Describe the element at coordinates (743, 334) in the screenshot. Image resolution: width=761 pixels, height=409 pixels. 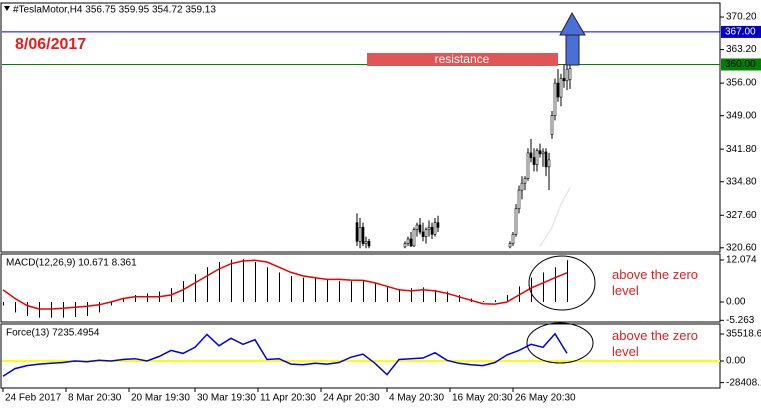
I see `y-tick-label: 35518.65` at that location.